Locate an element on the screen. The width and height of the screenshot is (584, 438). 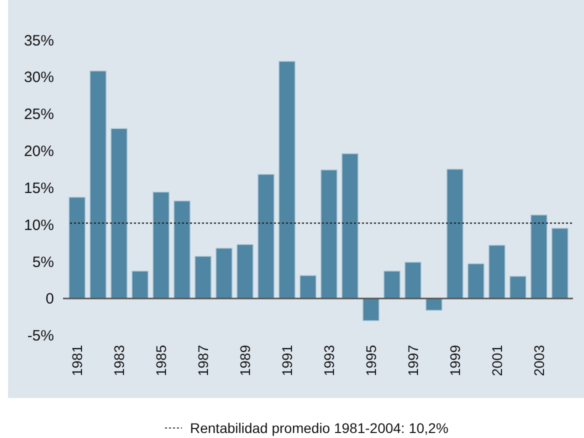
x-tick-label: 1993 is located at coordinates (328, 360).